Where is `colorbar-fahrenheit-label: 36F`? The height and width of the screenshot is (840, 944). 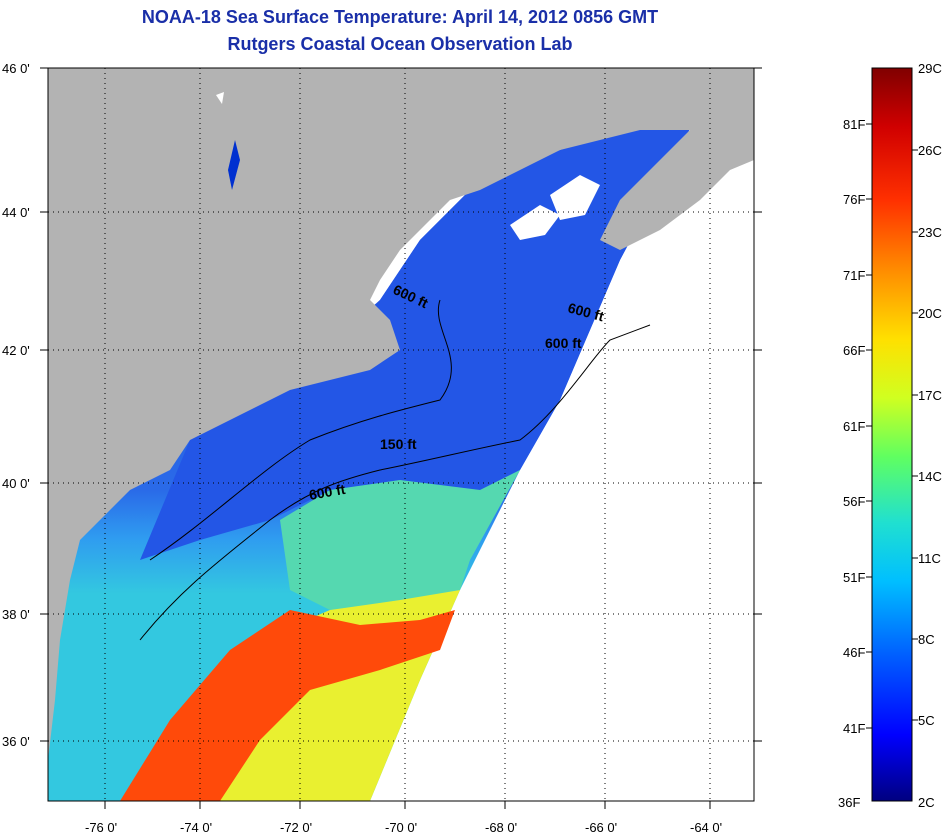 colorbar-fahrenheit-label: 36F is located at coordinates (849, 802).